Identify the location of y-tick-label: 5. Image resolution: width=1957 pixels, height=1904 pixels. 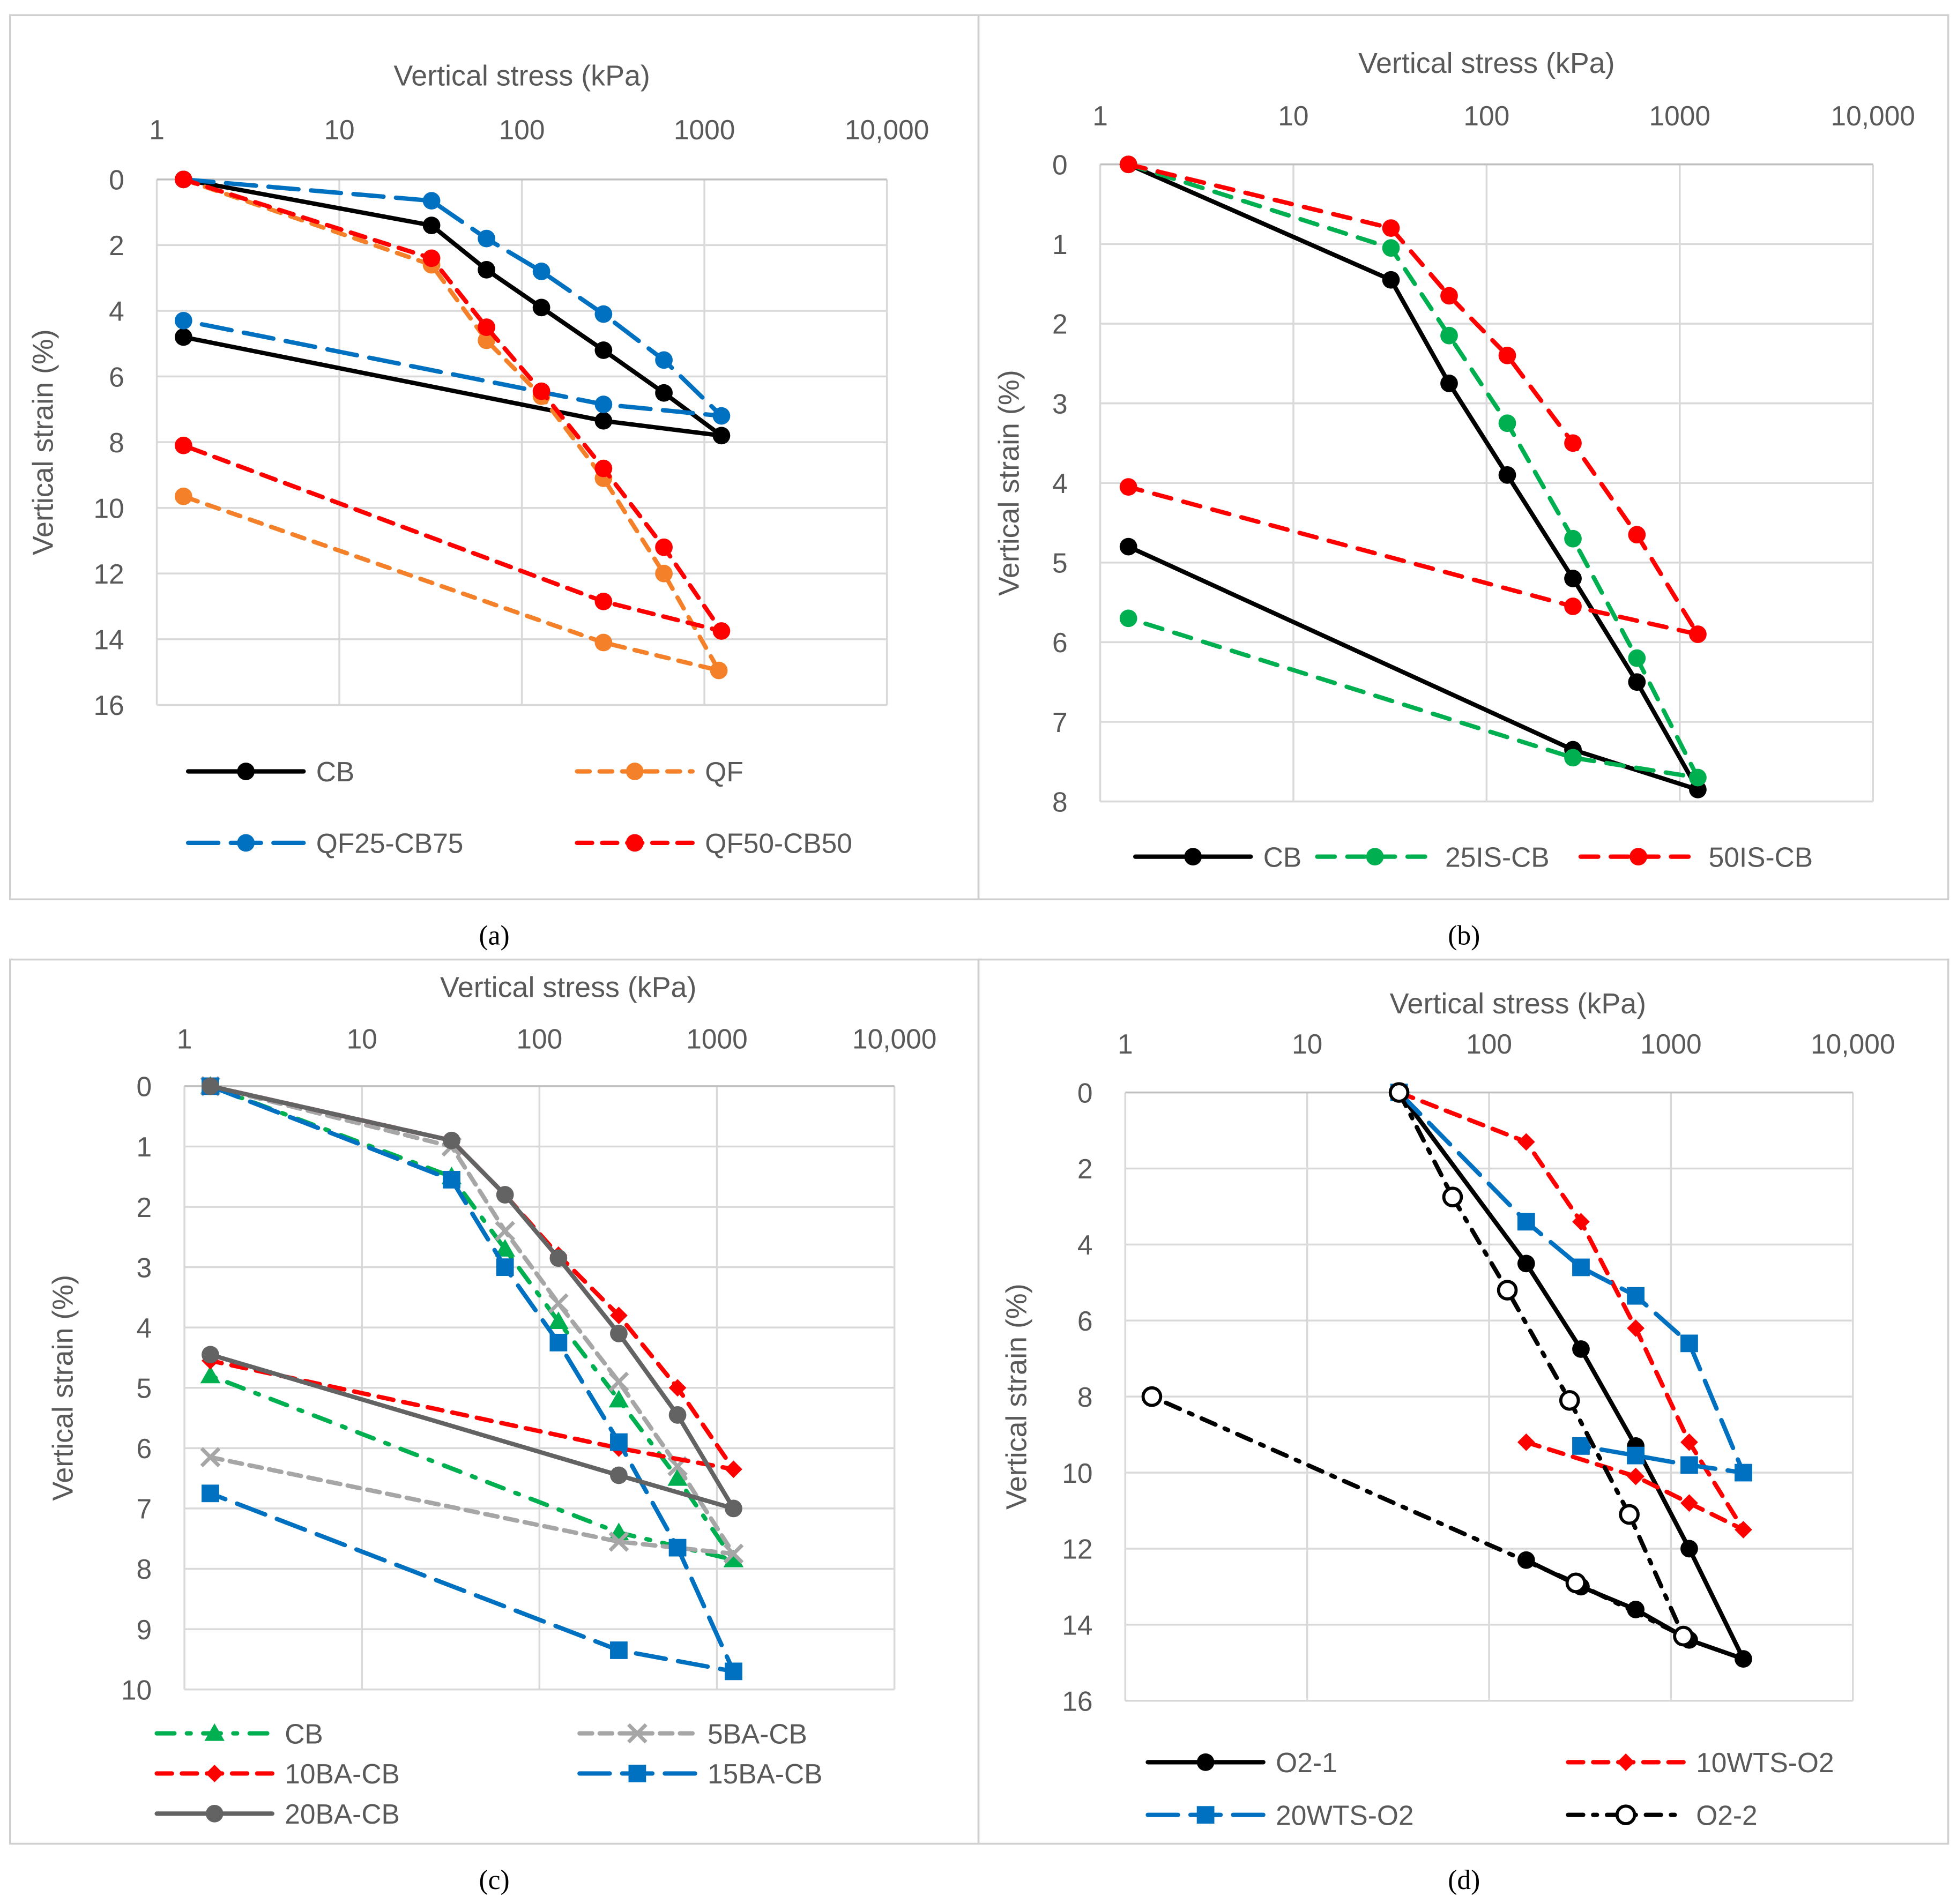
(144, 1388).